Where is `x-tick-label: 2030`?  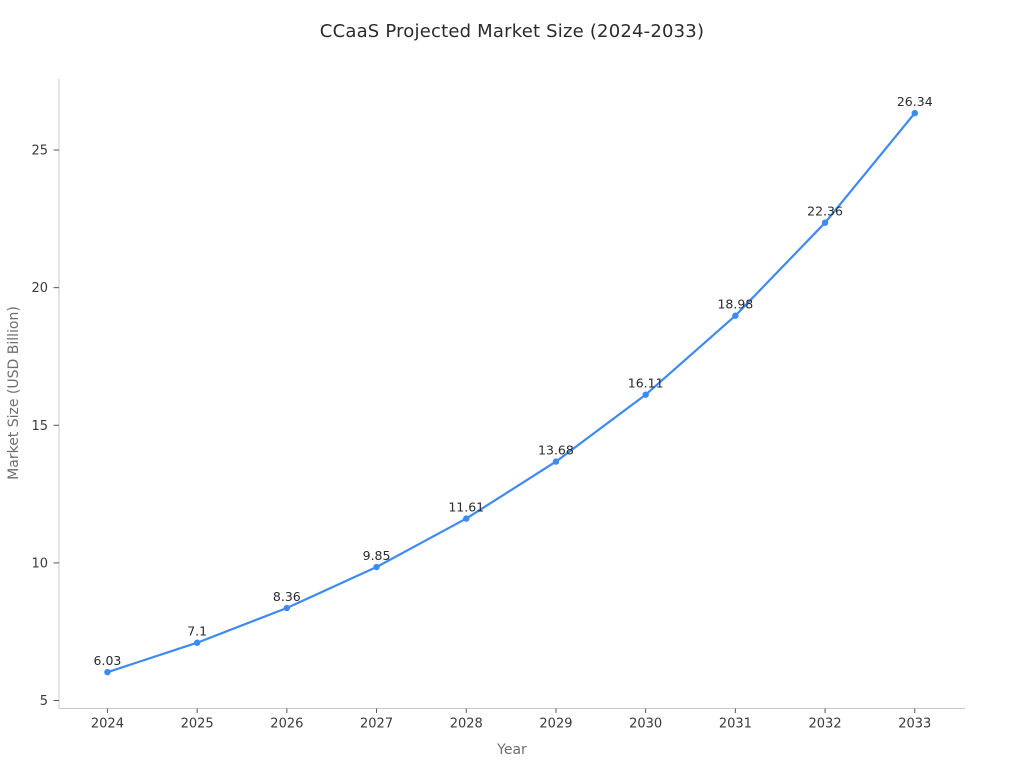 x-tick-label: 2030 is located at coordinates (645, 724).